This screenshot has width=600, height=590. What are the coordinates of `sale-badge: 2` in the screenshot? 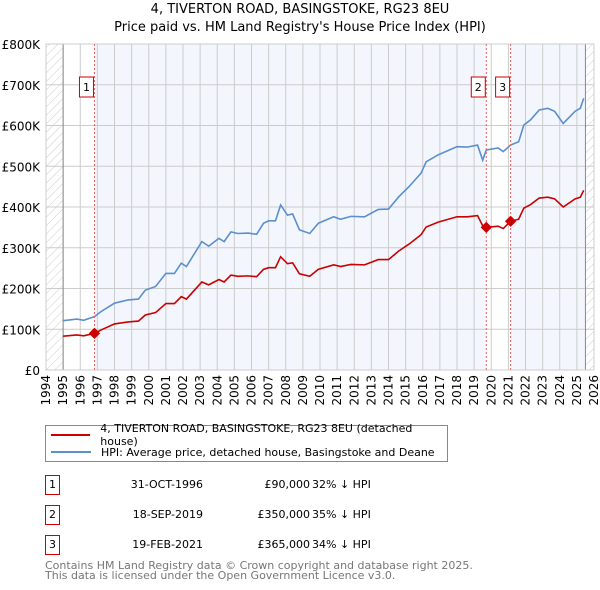 It's located at (52, 515).